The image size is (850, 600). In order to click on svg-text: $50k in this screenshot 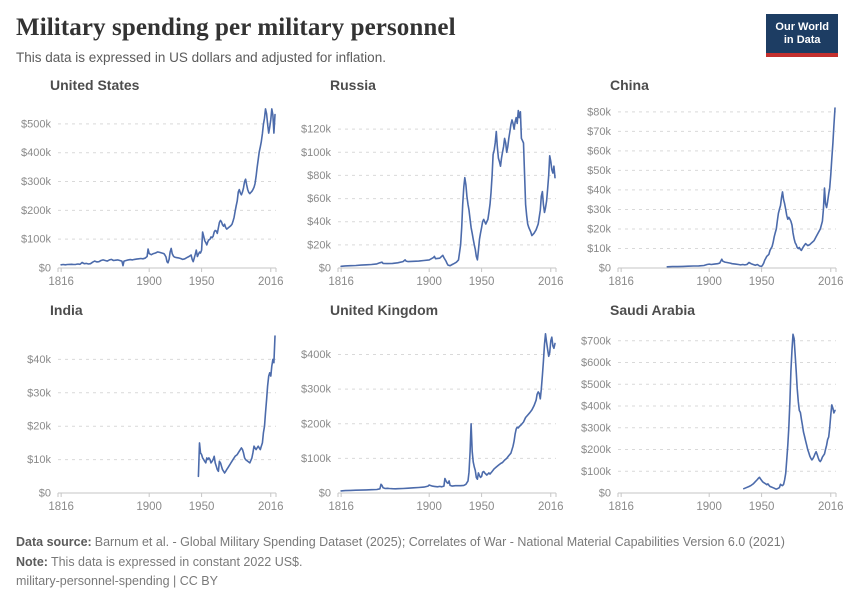, I will do `click(599, 171)`.